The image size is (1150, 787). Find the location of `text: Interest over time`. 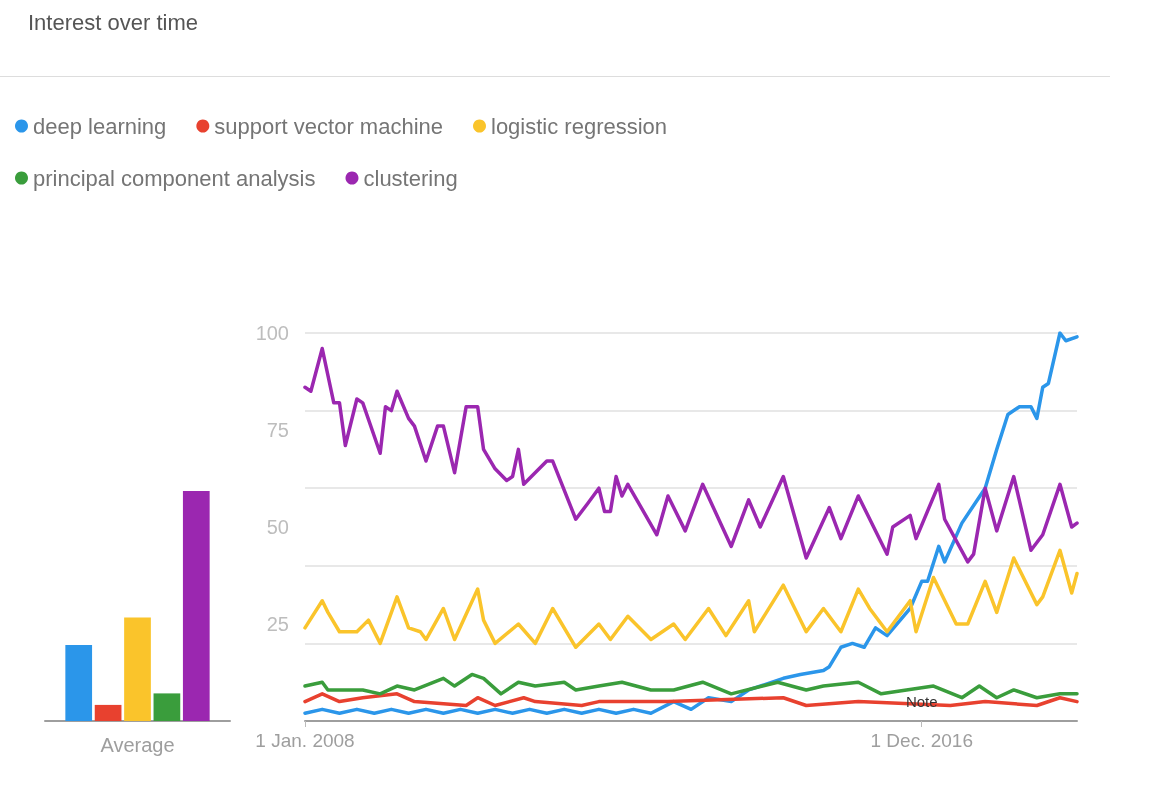

text: Interest over time is located at coordinates (113, 23).